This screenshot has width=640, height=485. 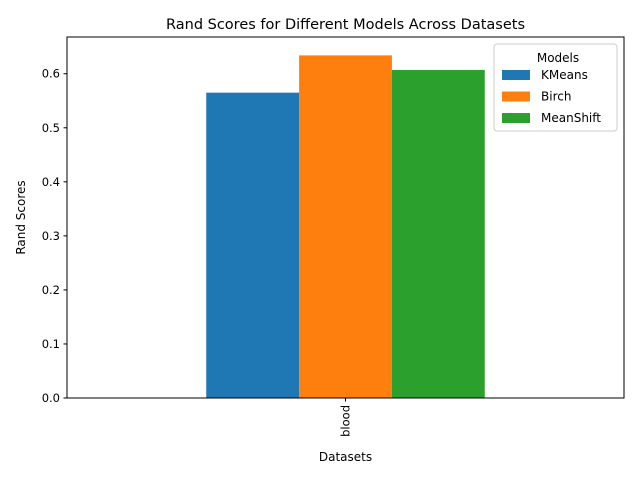 I want to click on y-tick-label: 0.6, so click(x=51, y=74).